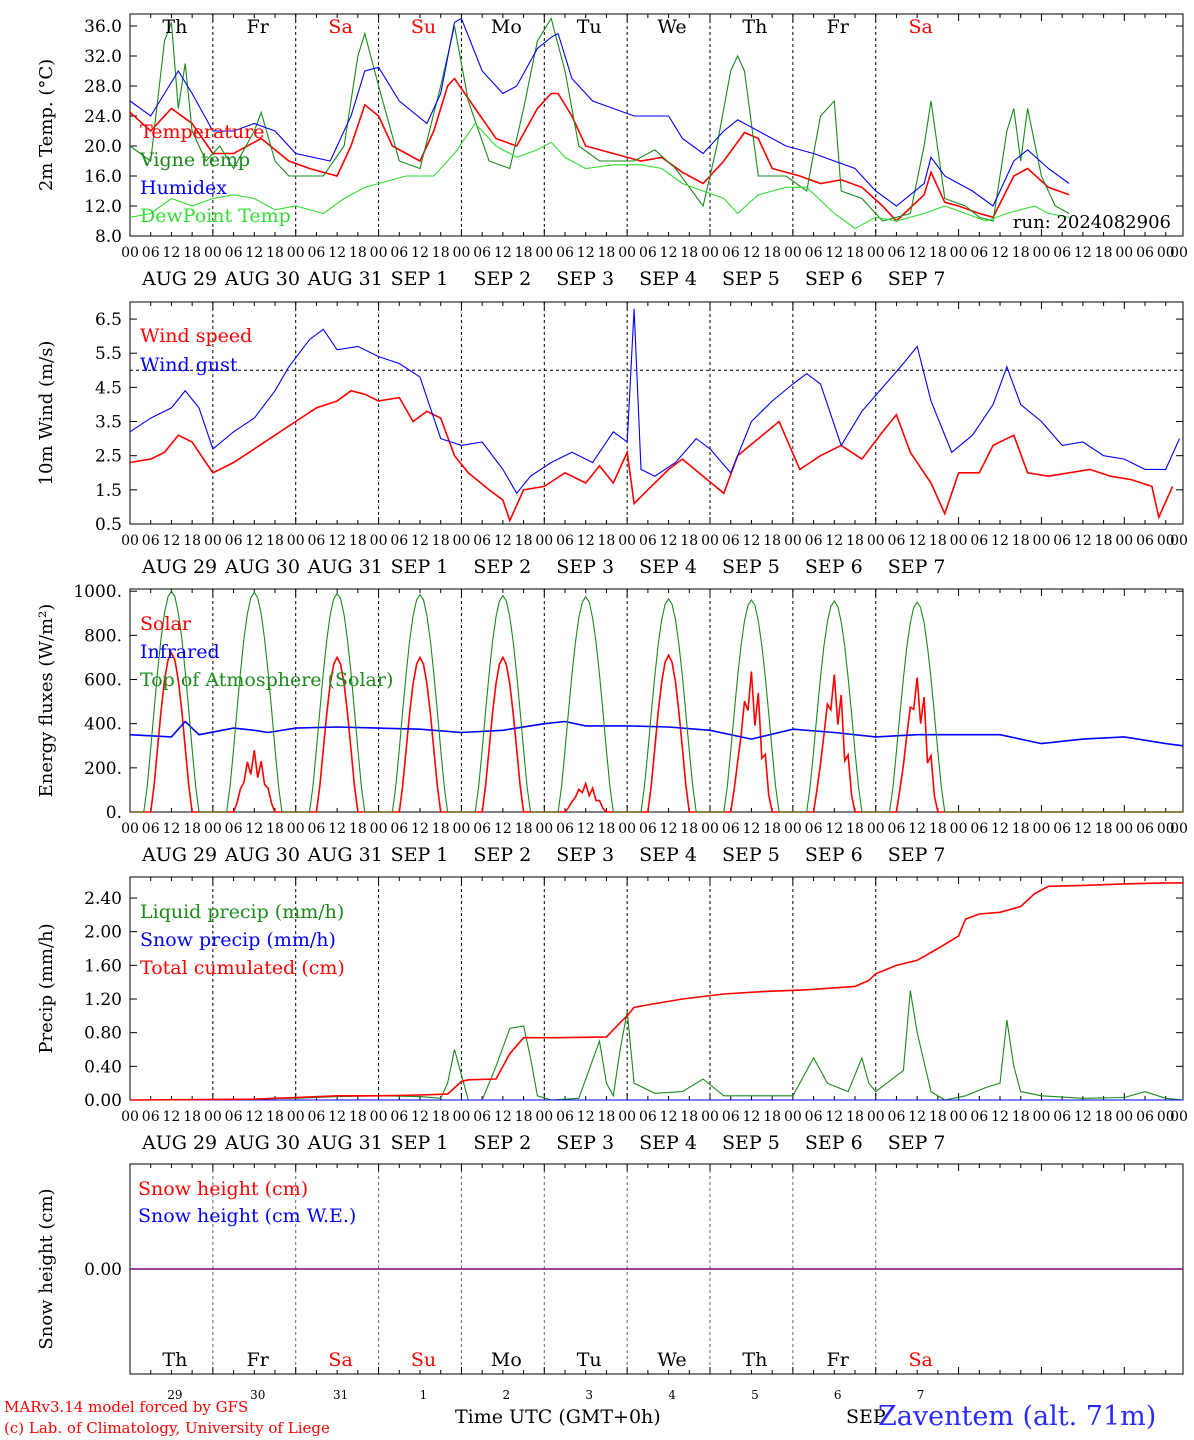  What do you see at coordinates (103, 87) in the screenshot?
I see `y-tick-label: 28.0` at bounding box center [103, 87].